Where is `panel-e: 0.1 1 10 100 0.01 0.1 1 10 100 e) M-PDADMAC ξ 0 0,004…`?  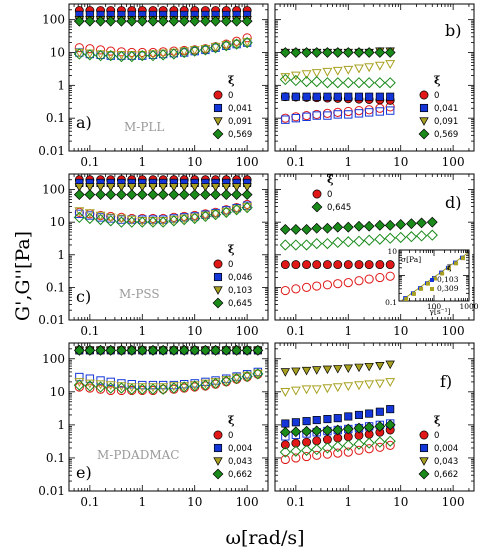
panel-e: 0.1 1 10 100 0.01 0.1 1 10 100 e) M-PDADMAC ξ 0 0,004… is located at coordinates (153, 425).